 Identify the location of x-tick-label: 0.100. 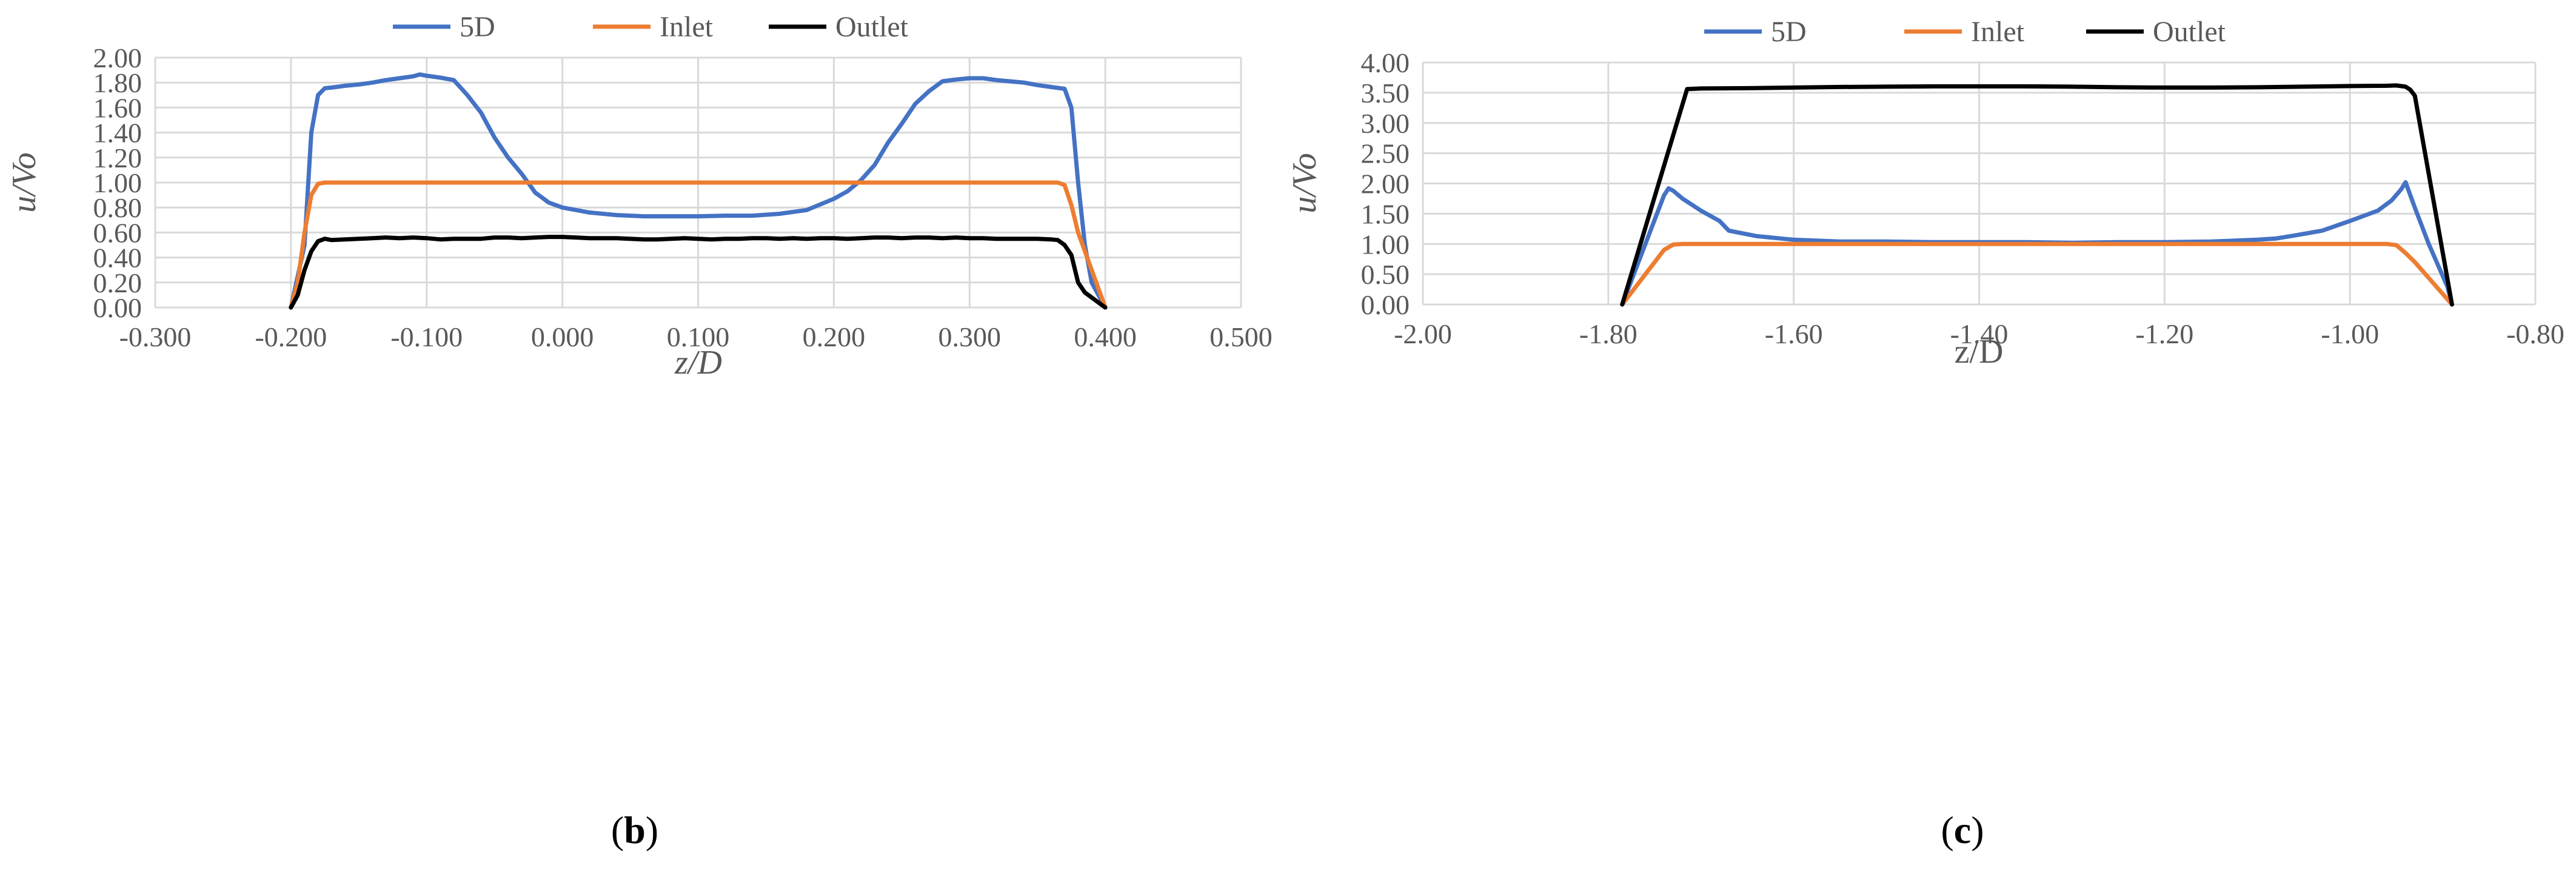
(698, 336).